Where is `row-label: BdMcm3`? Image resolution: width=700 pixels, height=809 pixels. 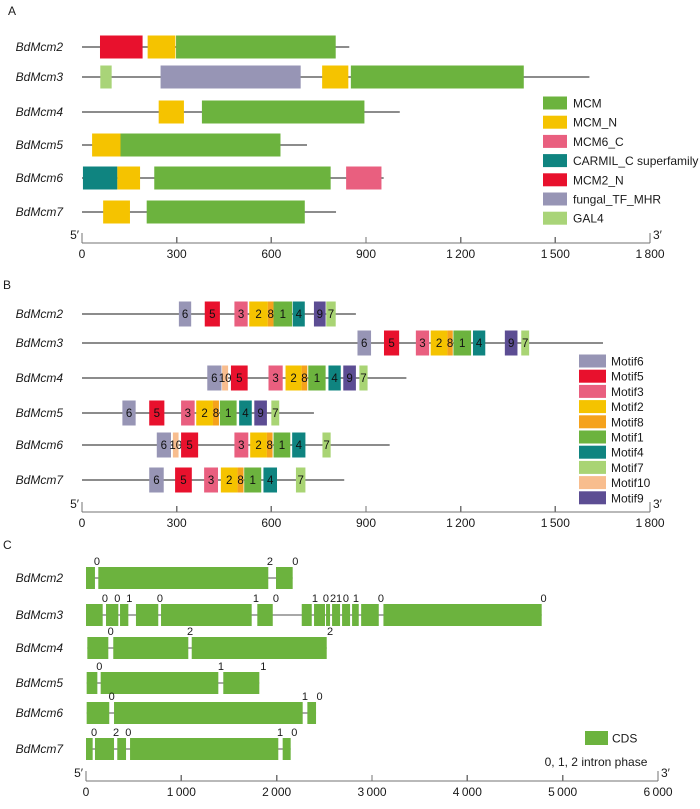
row-label: BdMcm3 is located at coordinates (40, 77).